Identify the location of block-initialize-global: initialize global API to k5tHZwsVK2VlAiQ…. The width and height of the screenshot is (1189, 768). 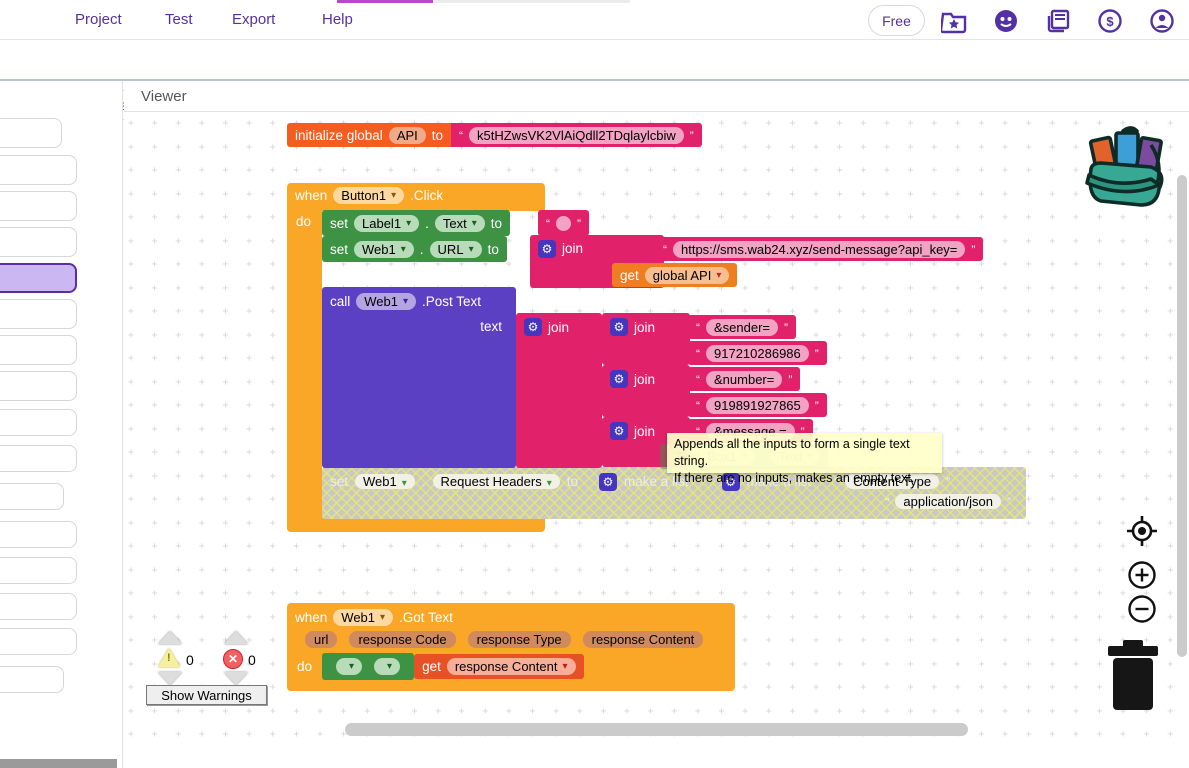
(494, 135).